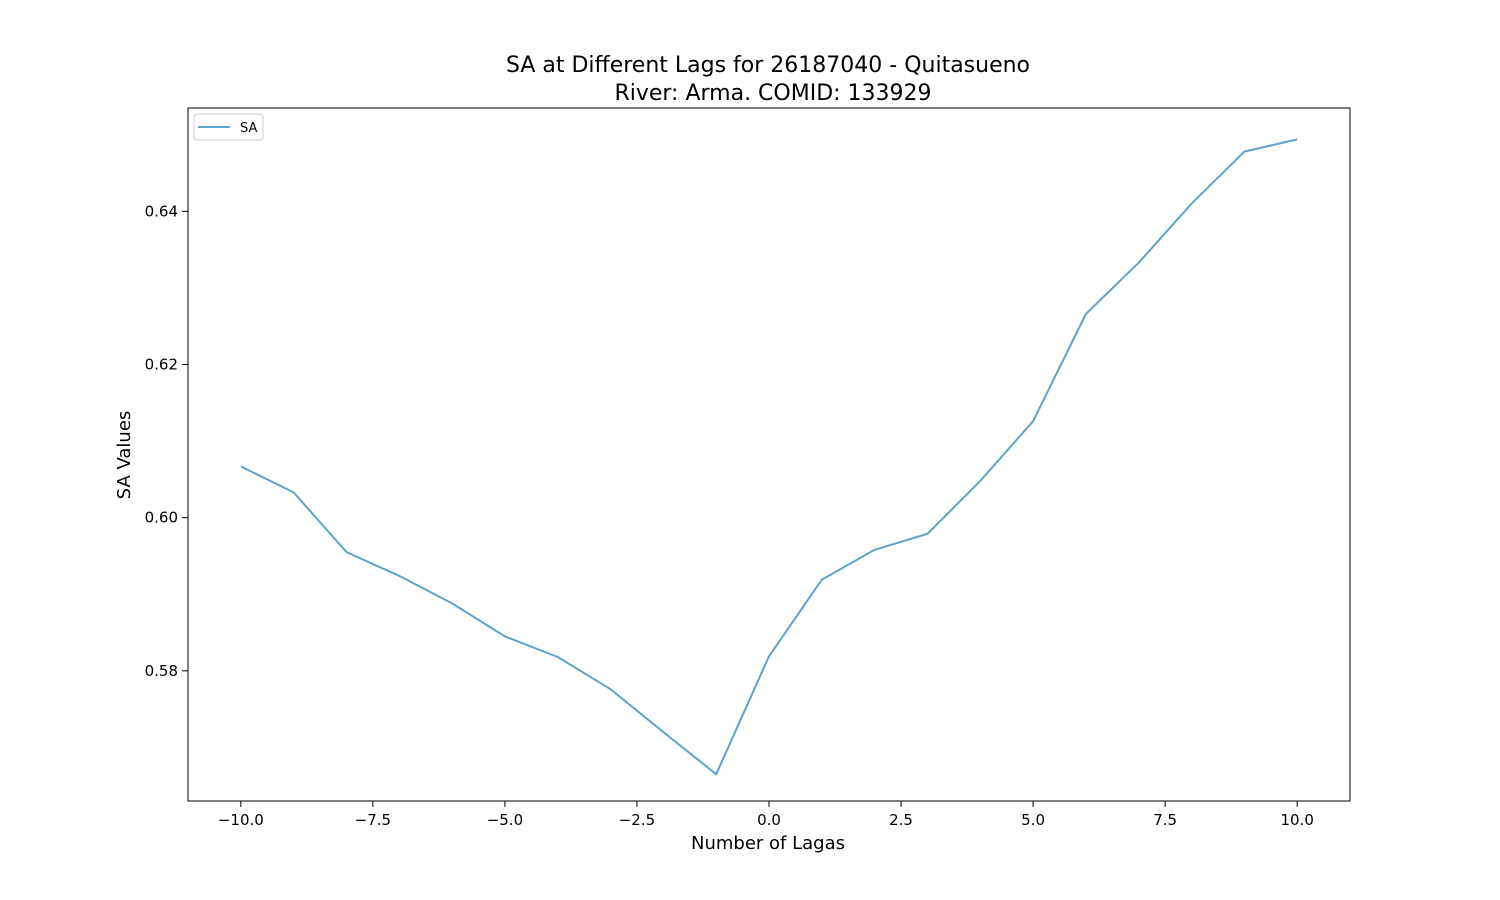 This screenshot has height=900, width=1500. What do you see at coordinates (161, 211) in the screenshot?
I see `y-tick-label: 0.64` at bounding box center [161, 211].